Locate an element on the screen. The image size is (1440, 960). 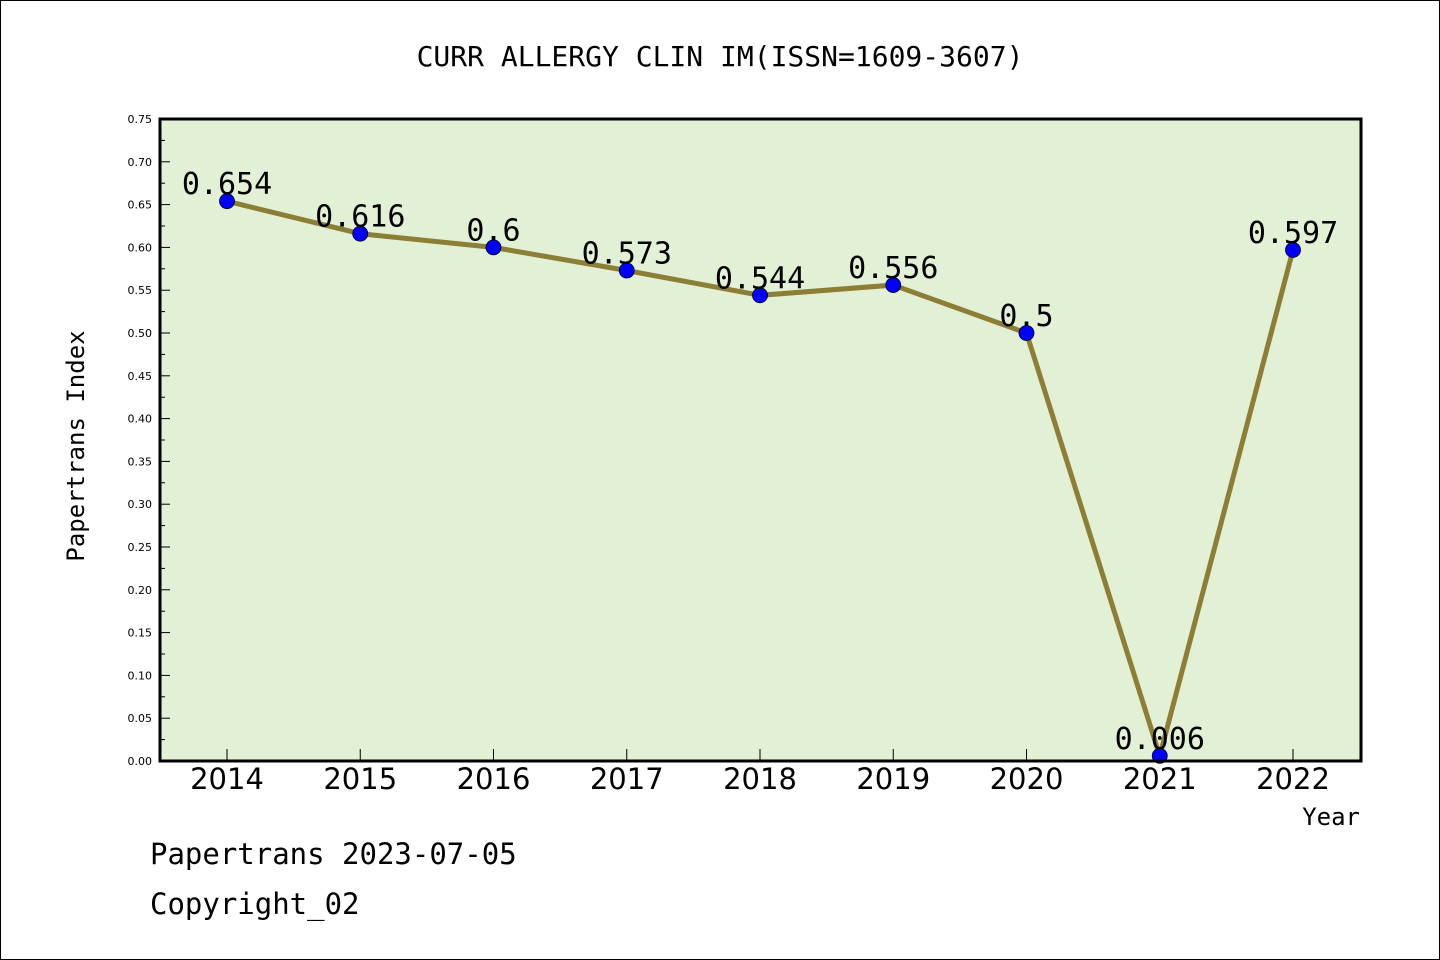
x-tick-label: 2019 is located at coordinates (893, 779).